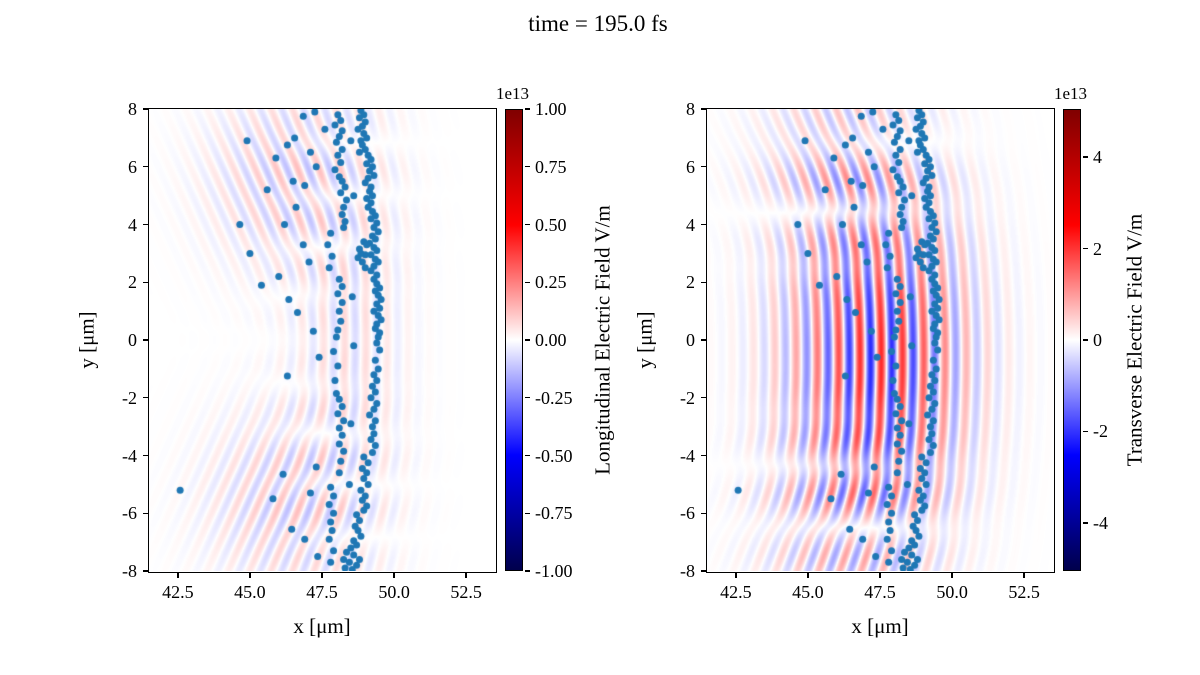  I want to click on colorbar-tick-label: -0.25, so click(554, 397).